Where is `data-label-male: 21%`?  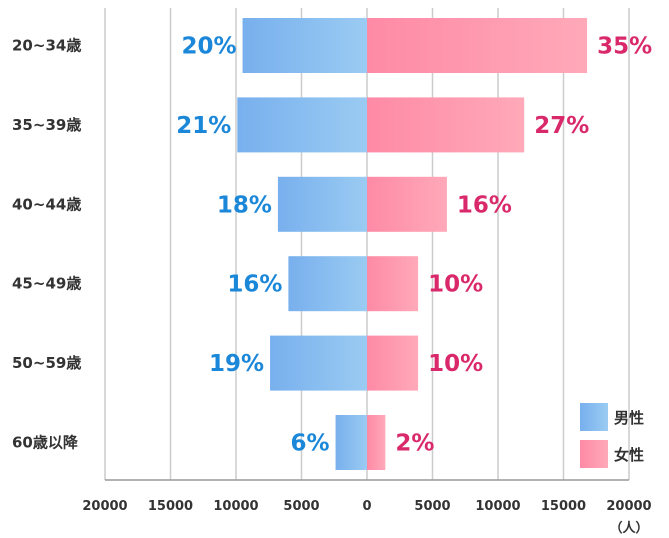 data-label-male: 21% is located at coordinates (203, 126).